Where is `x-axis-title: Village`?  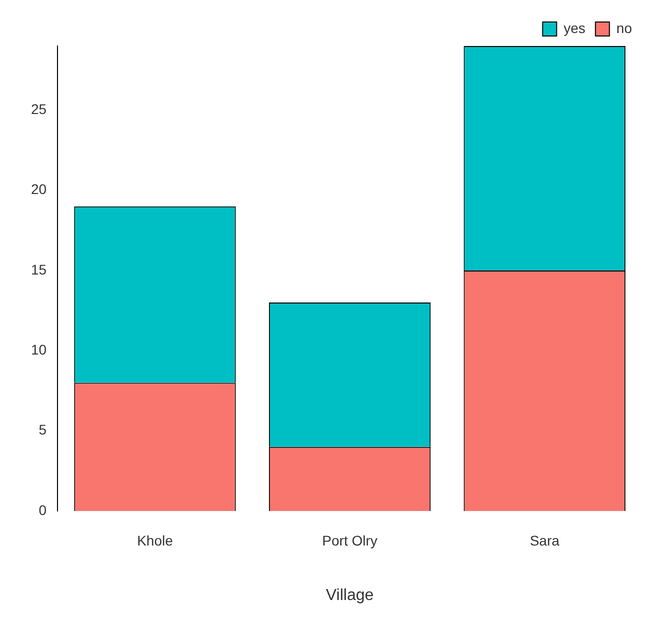 x-axis-title: Village is located at coordinates (350, 595).